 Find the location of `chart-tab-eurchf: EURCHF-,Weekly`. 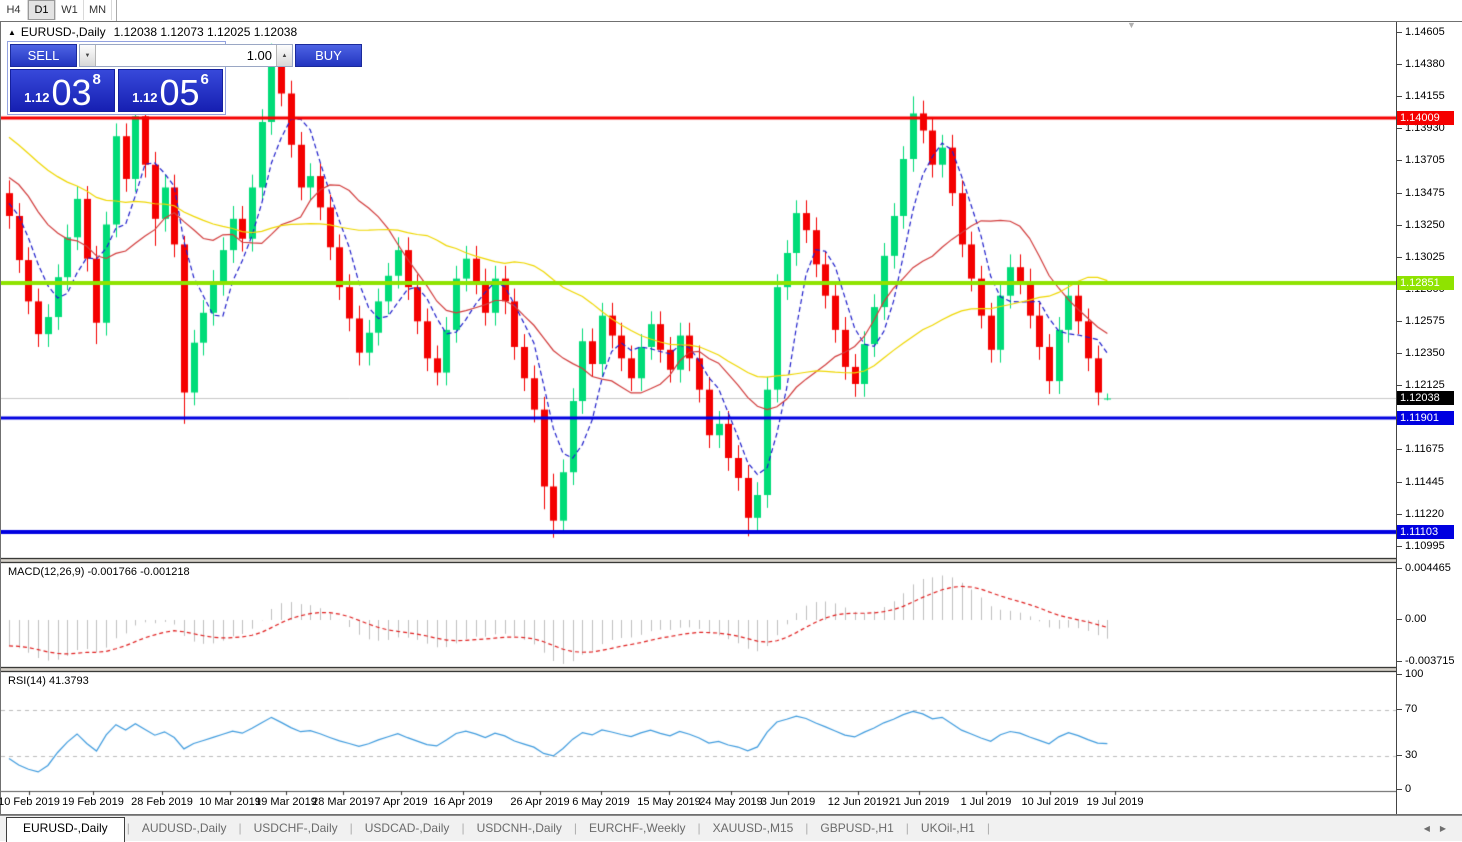

chart-tab-eurchf: EURCHF-,Weekly is located at coordinates (637, 828).